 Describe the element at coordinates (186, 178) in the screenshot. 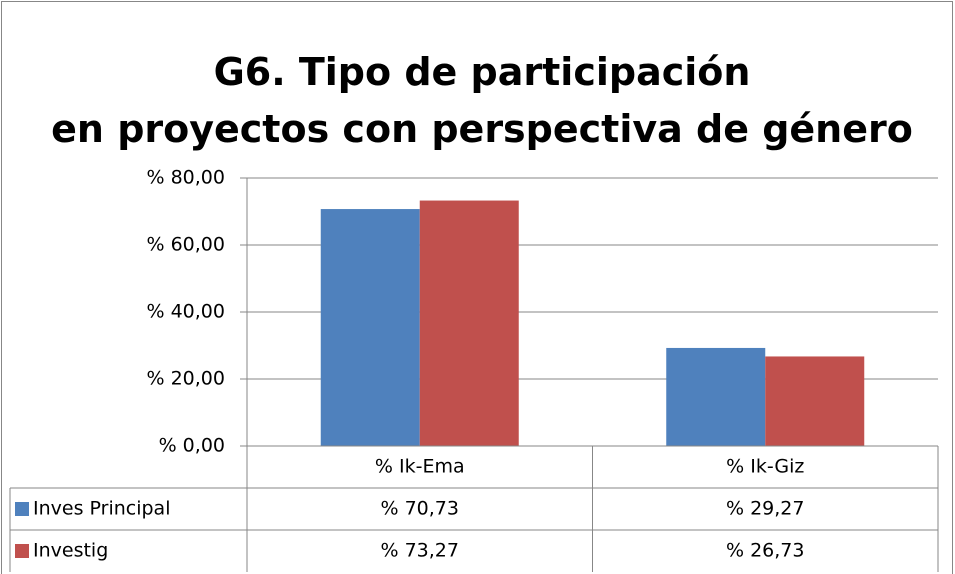

I see `y-tick-label: % 80,00` at that location.